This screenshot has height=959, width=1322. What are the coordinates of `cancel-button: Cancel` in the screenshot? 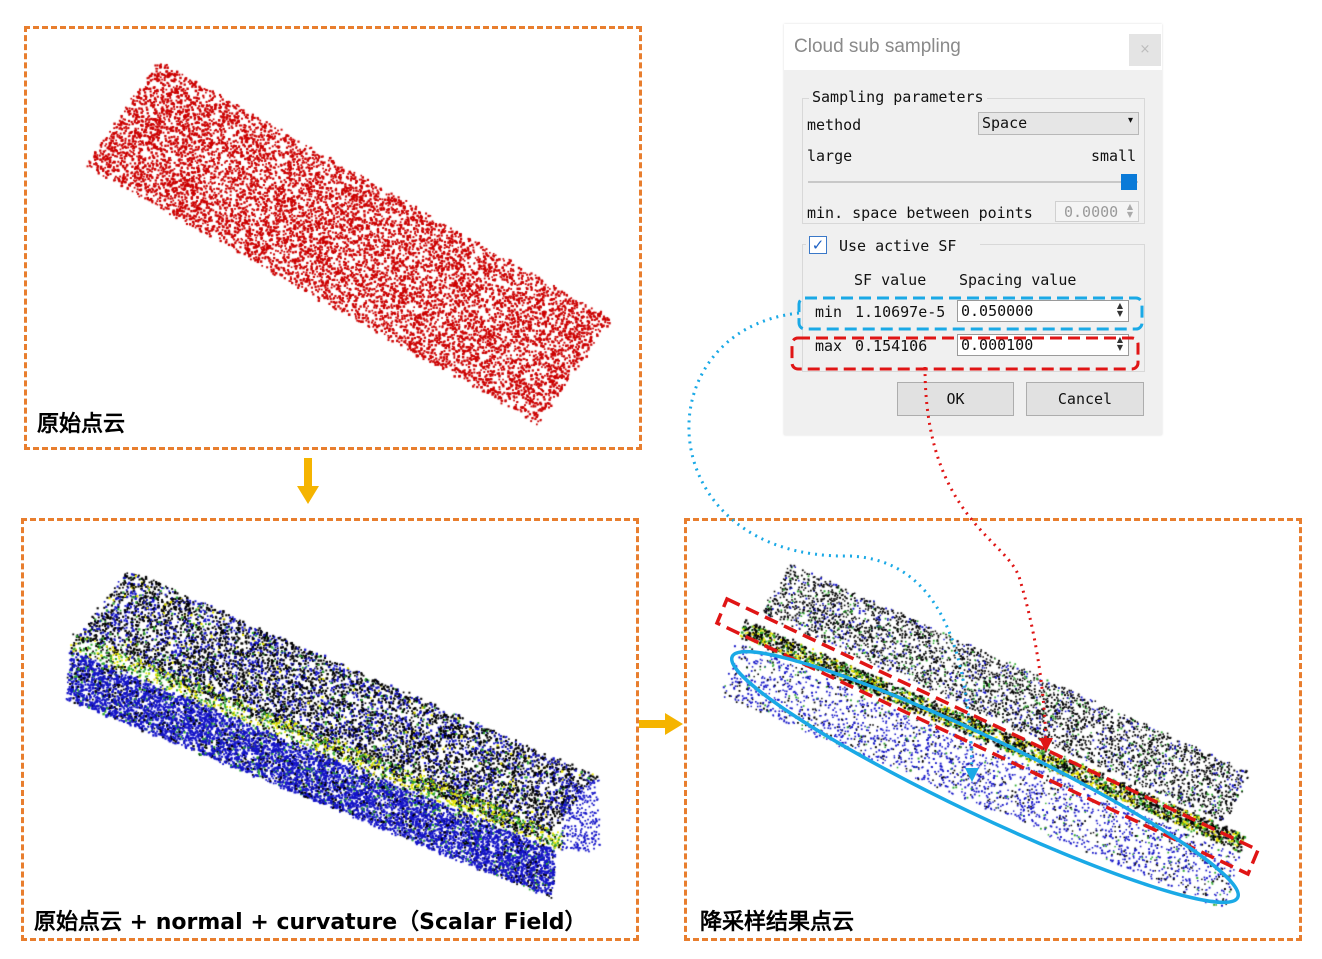 It's located at (1085, 399).